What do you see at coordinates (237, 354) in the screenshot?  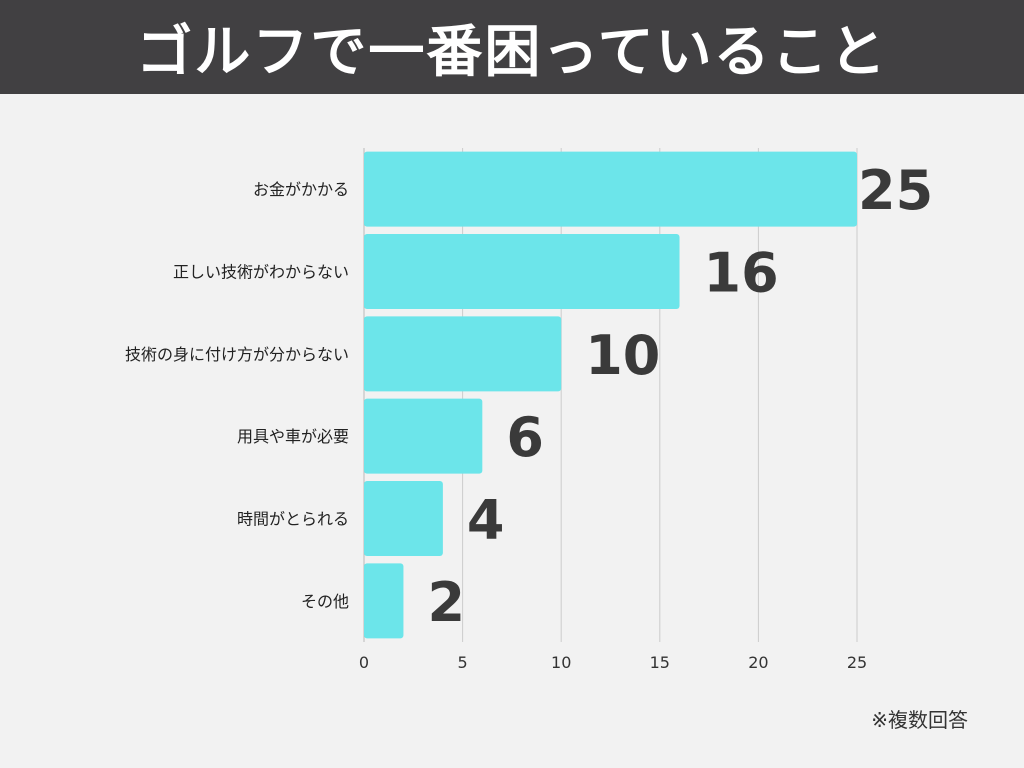 I see `category-label: 技術の身に付け方が分からない` at bounding box center [237, 354].